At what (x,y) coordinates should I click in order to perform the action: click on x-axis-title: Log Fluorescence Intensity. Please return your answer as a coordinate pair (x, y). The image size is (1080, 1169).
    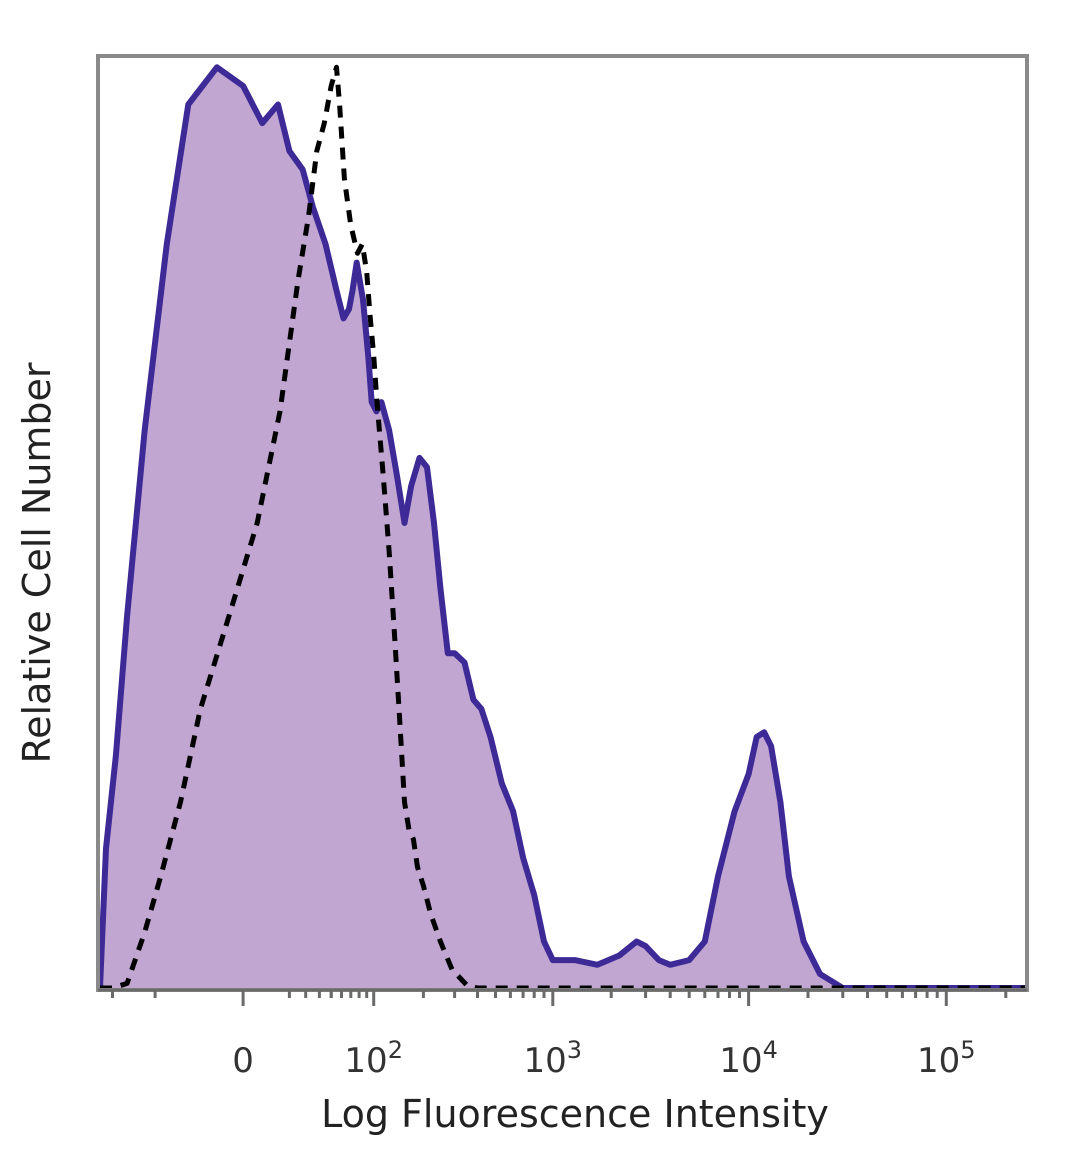
    Looking at the image, I should click on (575, 1114).